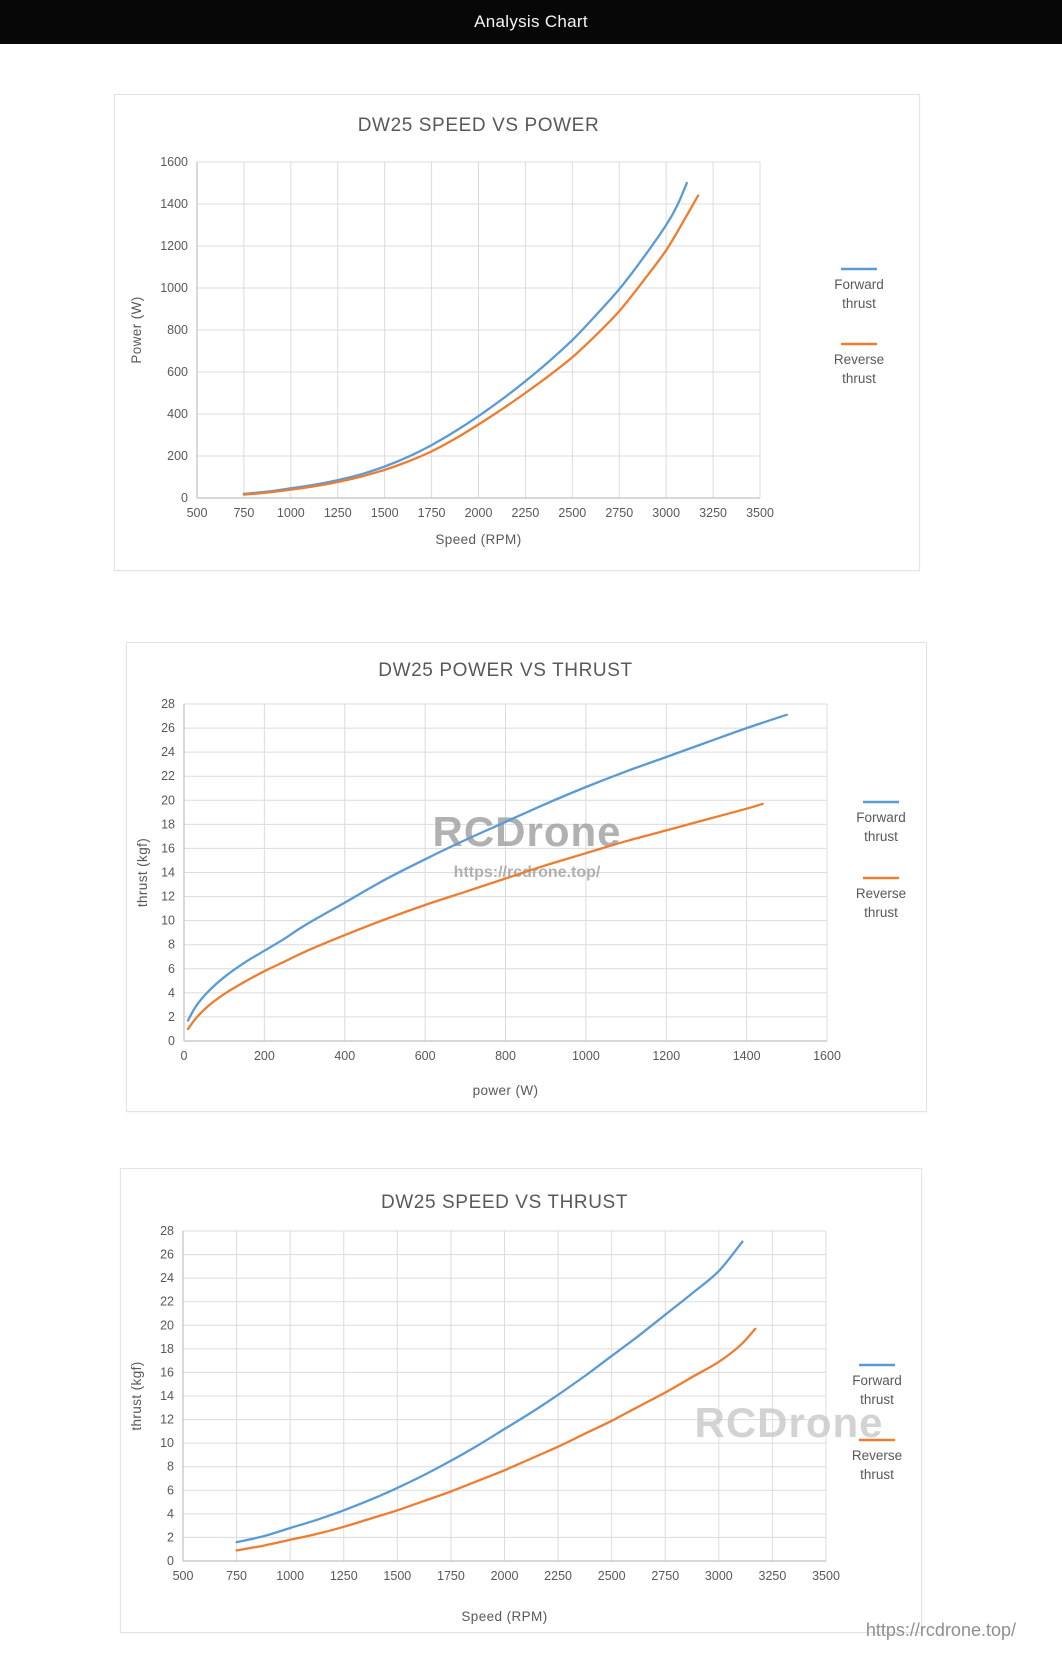  Describe the element at coordinates (760, 513) in the screenshot. I see `svg-text: 3500` at that location.